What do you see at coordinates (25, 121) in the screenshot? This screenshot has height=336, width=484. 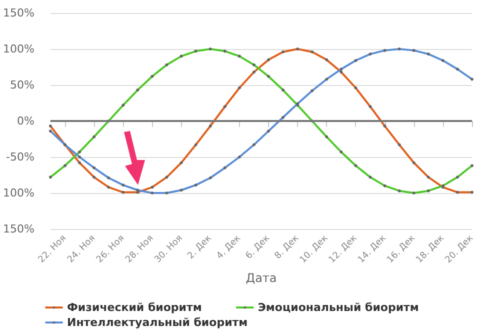 I see `y-tick-label: 0%` at bounding box center [25, 121].